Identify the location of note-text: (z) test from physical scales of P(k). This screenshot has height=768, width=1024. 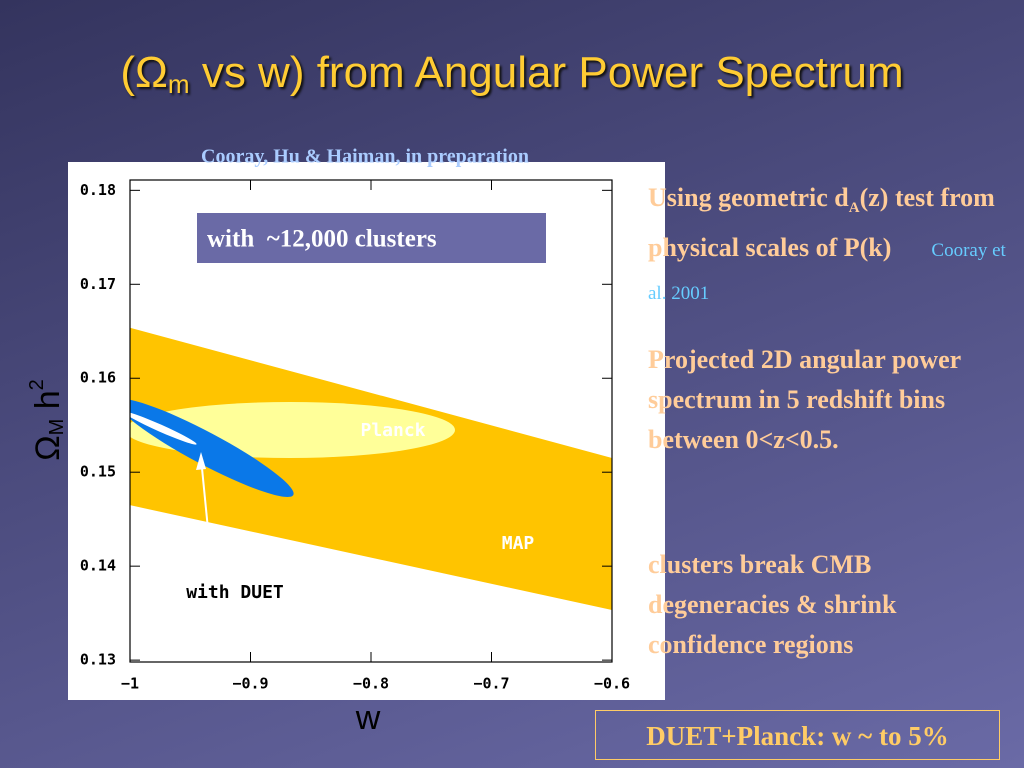
(821, 223).